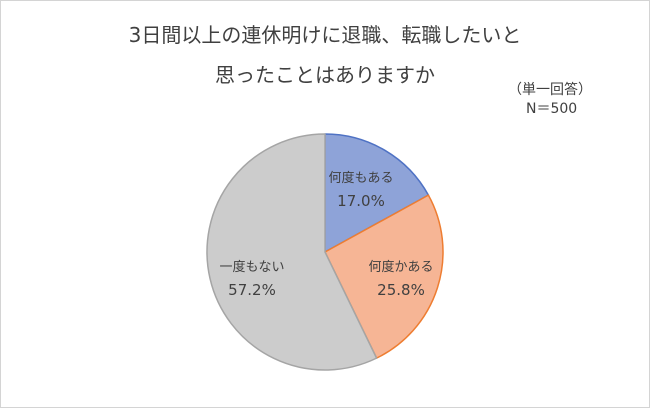 This screenshot has height=408, width=650. What do you see at coordinates (401, 290) in the screenshot?
I see `slice-value-label-2: 25.8%` at bounding box center [401, 290].